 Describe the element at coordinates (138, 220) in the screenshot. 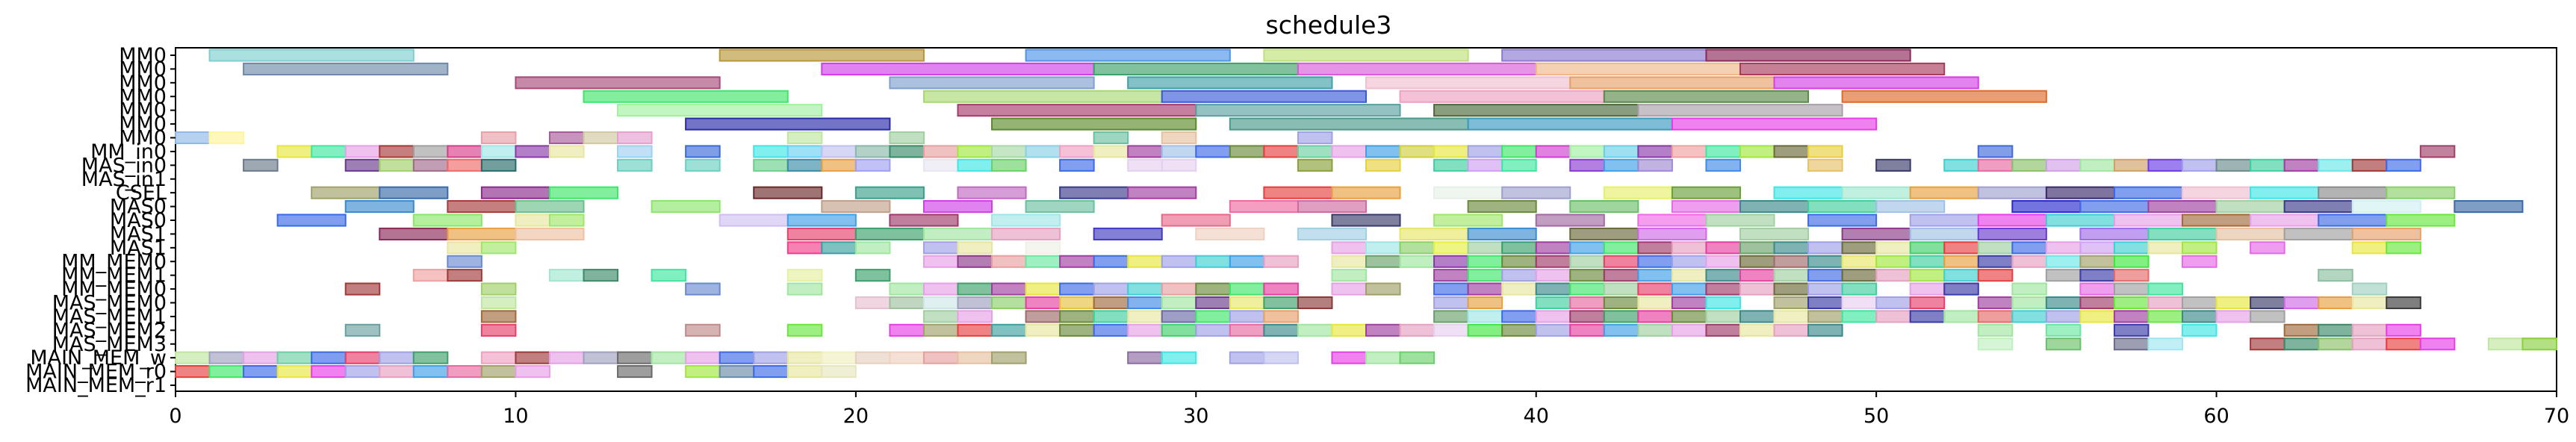

I see `y-tick-label: MAS0` at that location.